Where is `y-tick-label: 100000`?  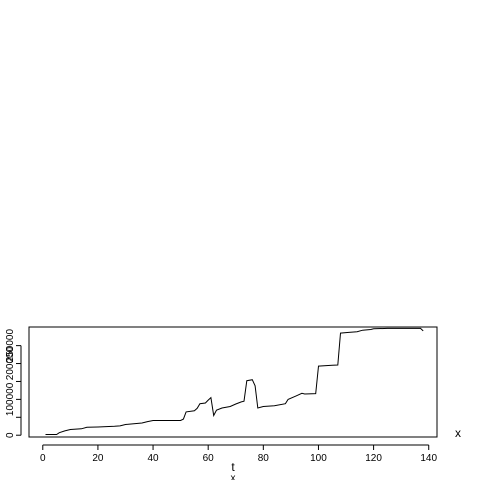
y-tick-label: 100000 is located at coordinates (10, 399).